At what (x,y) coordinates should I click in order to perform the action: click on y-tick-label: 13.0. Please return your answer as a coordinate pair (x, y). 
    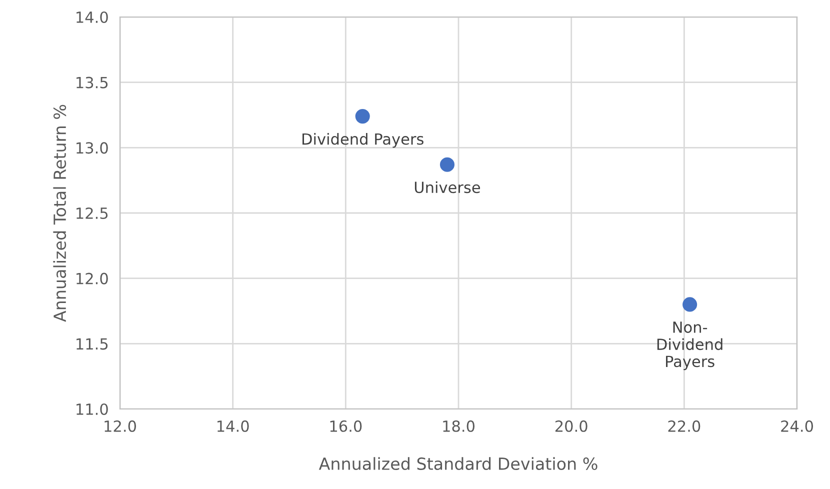
    Looking at the image, I should click on (92, 148).